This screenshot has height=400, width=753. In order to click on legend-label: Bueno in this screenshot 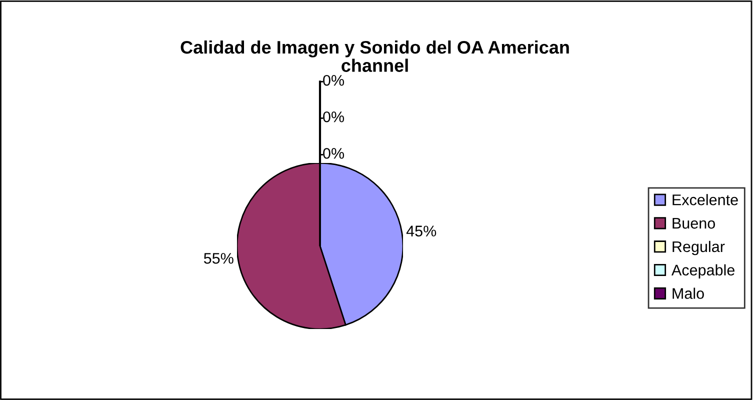, I will do `click(693, 223)`.